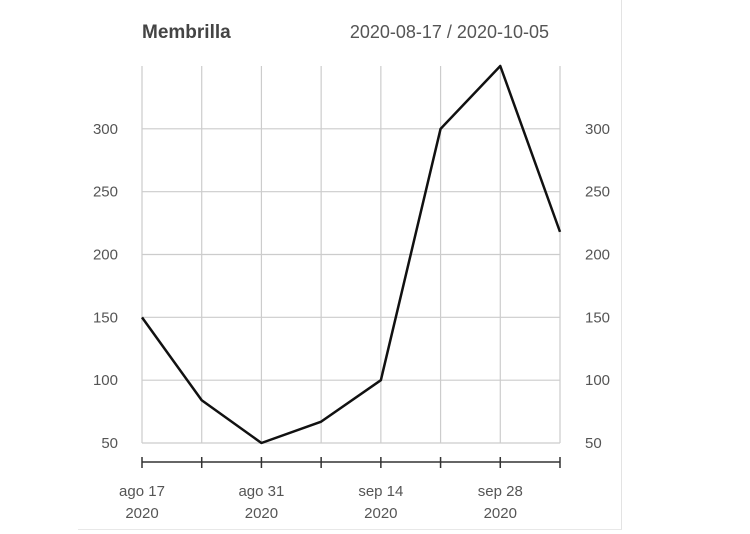 This screenshot has width=750, height=534. I want to click on y-tick-label-left: 100, so click(105, 380).